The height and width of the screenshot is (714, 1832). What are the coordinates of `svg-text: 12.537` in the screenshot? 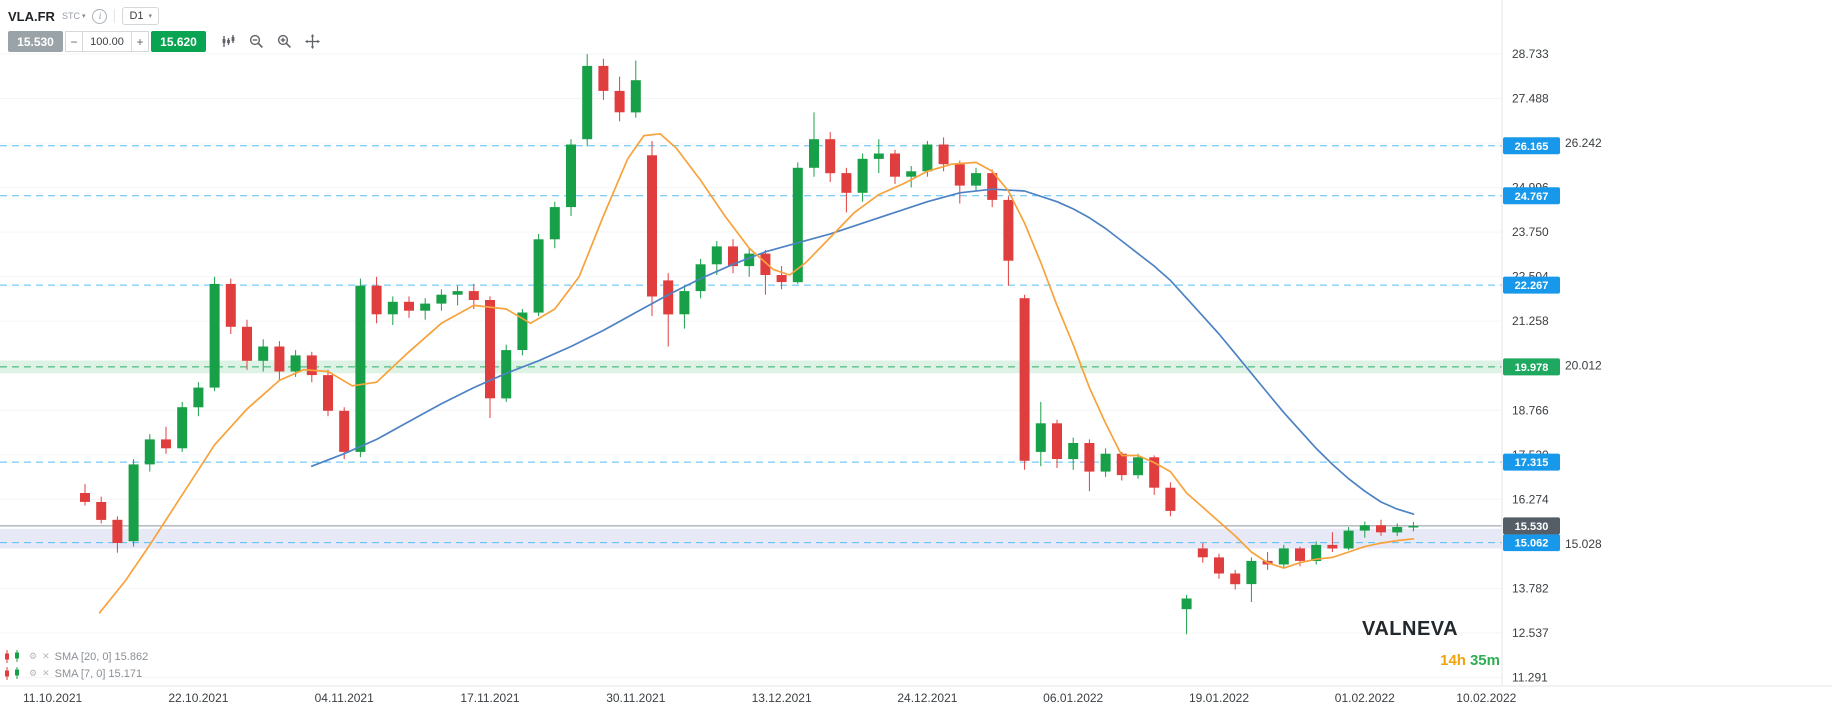 It's located at (1530, 633).